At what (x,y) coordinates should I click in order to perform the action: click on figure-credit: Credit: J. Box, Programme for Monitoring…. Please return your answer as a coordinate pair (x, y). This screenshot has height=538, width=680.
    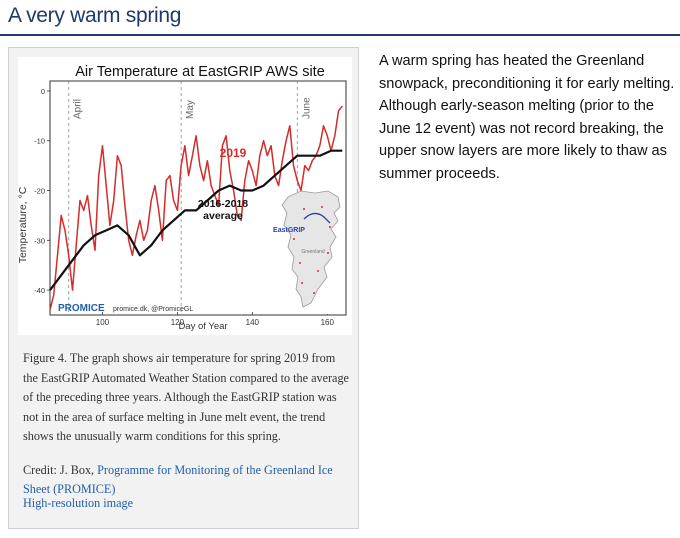
    Looking at the image, I should click on (188, 479).